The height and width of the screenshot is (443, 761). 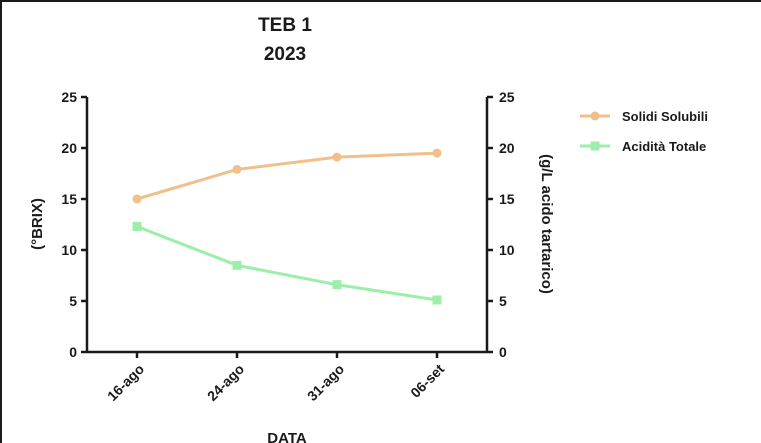 I want to click on x-tick-label: 06-set, so click(x=427, y=381).